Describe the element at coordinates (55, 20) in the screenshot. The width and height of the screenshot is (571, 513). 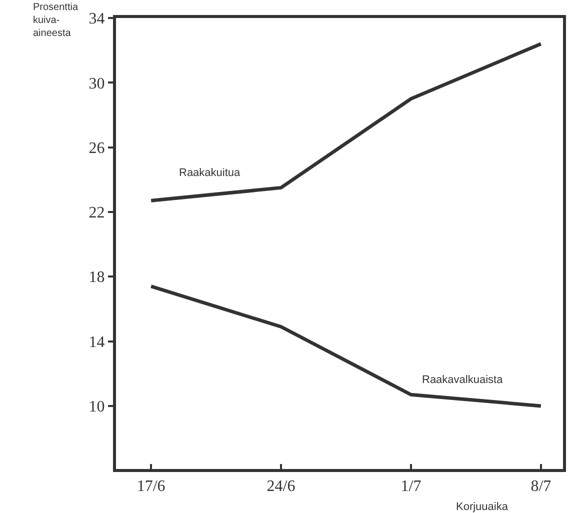
I see `y-axis-title: Prosenttia kuiva-aineesta` at that location.